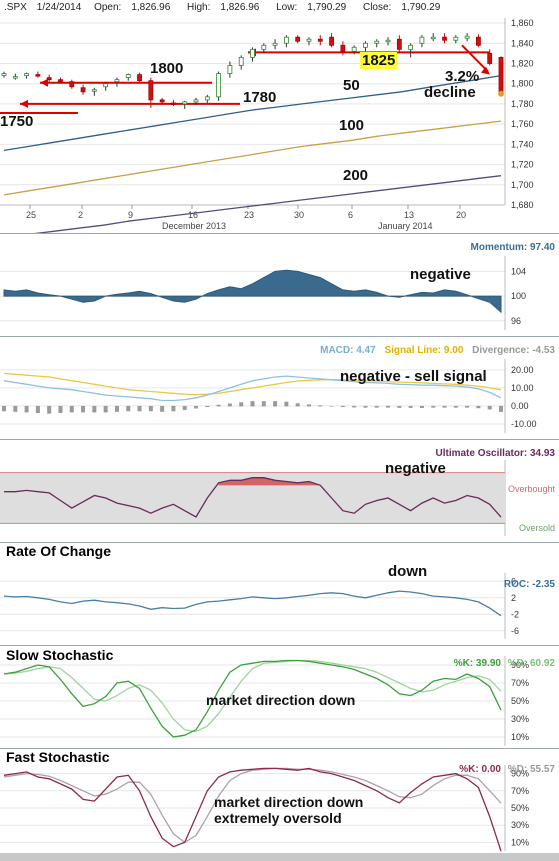 The width and height of the screenshot is (559, 861). Describe the element at coordinates (252, 113) in the screenshot. I see `ma50-line` at that location.